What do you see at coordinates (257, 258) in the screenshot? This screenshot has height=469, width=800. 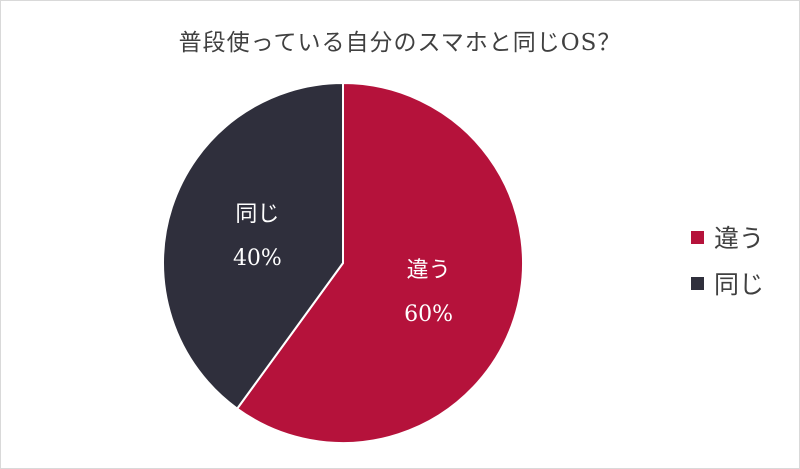 I see `data-label-value-onaji: 40%` at bounding box center [257, 258].